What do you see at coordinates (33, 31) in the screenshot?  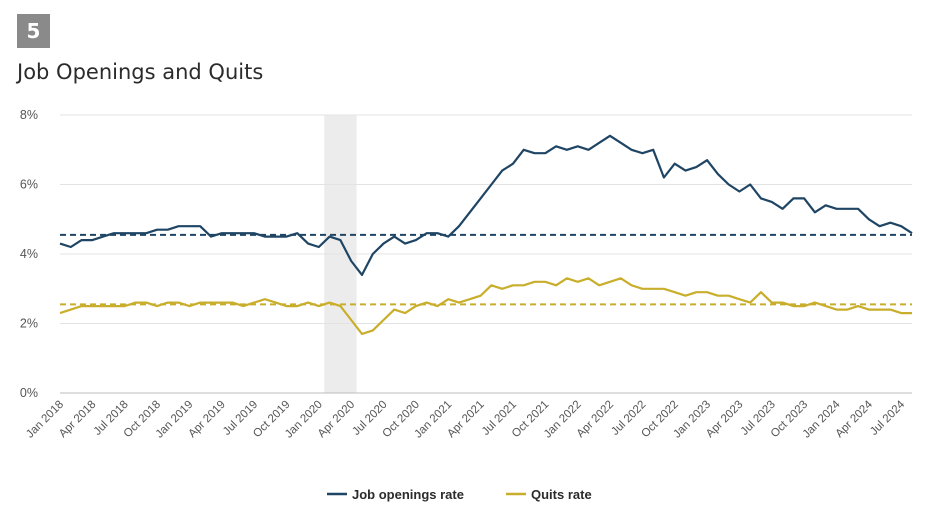 I see `figure-number-badge: 5` at bounding box center [33, 31].